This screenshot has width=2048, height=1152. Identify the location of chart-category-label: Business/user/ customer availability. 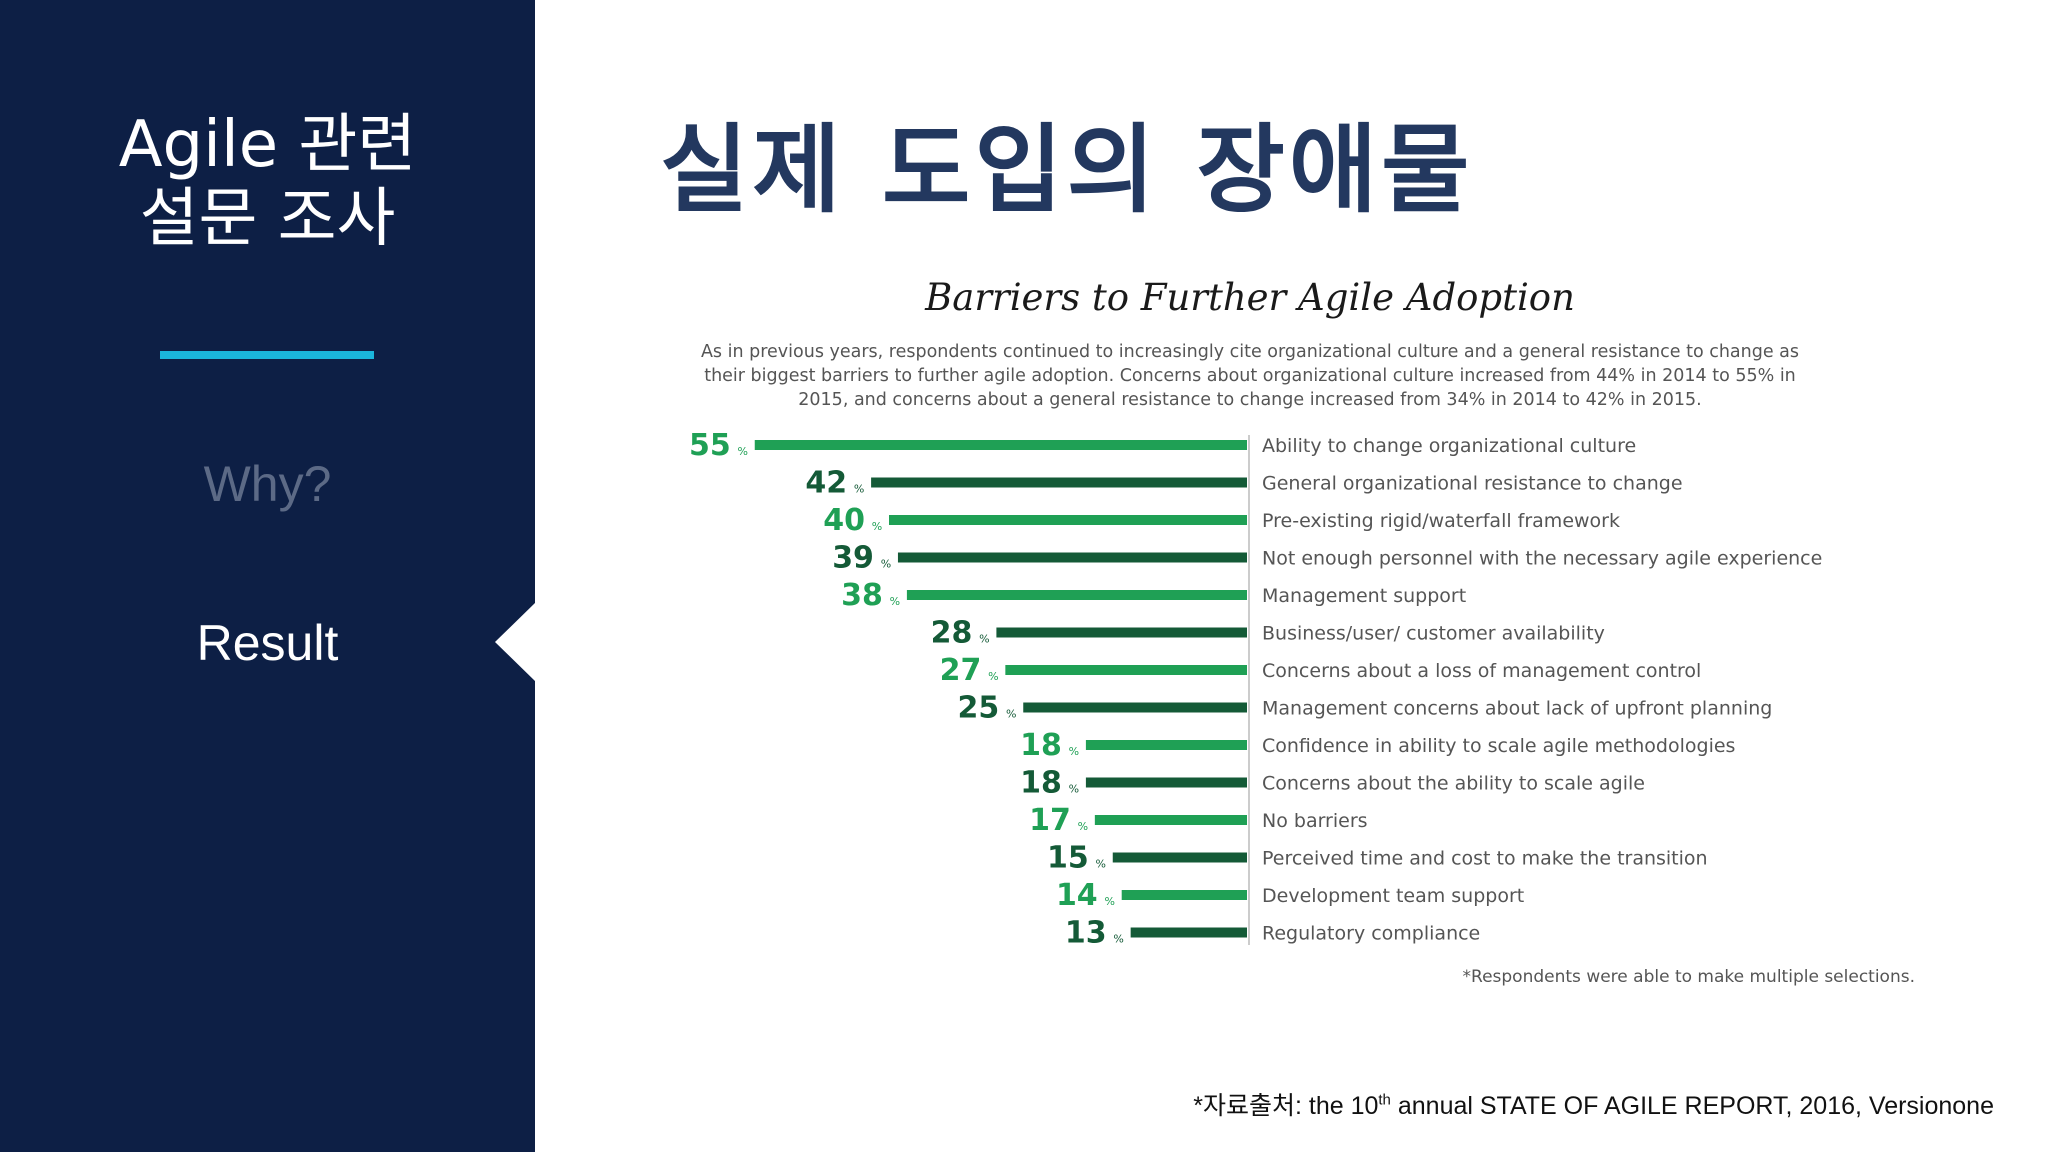
(1433, 634).